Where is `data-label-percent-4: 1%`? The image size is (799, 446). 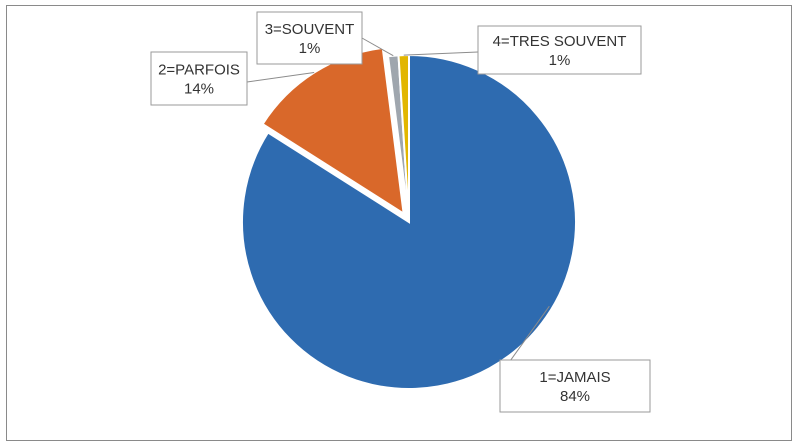
data-label-percent-4: 1% is located at coordinates (560, 60).